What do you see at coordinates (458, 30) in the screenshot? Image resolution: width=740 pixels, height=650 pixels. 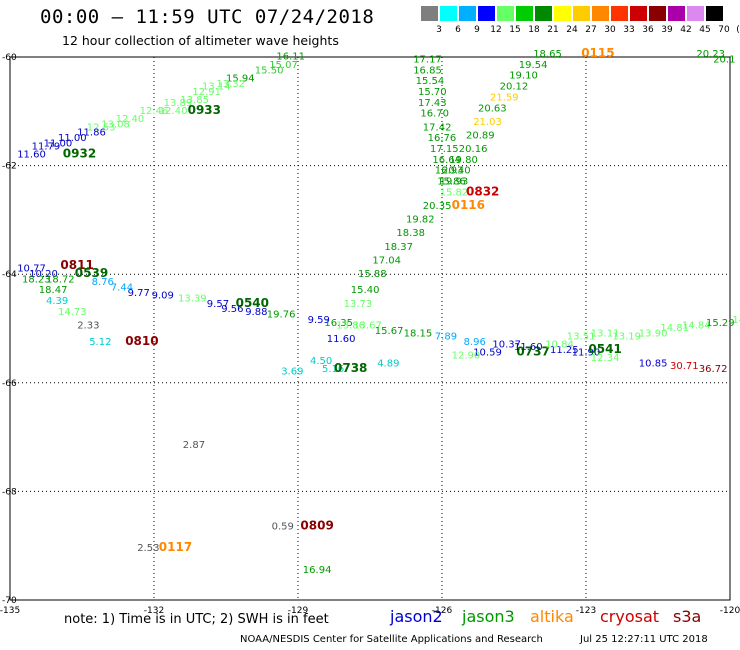 I see `colorbar-label: 6` at bounding box center [458, 30].